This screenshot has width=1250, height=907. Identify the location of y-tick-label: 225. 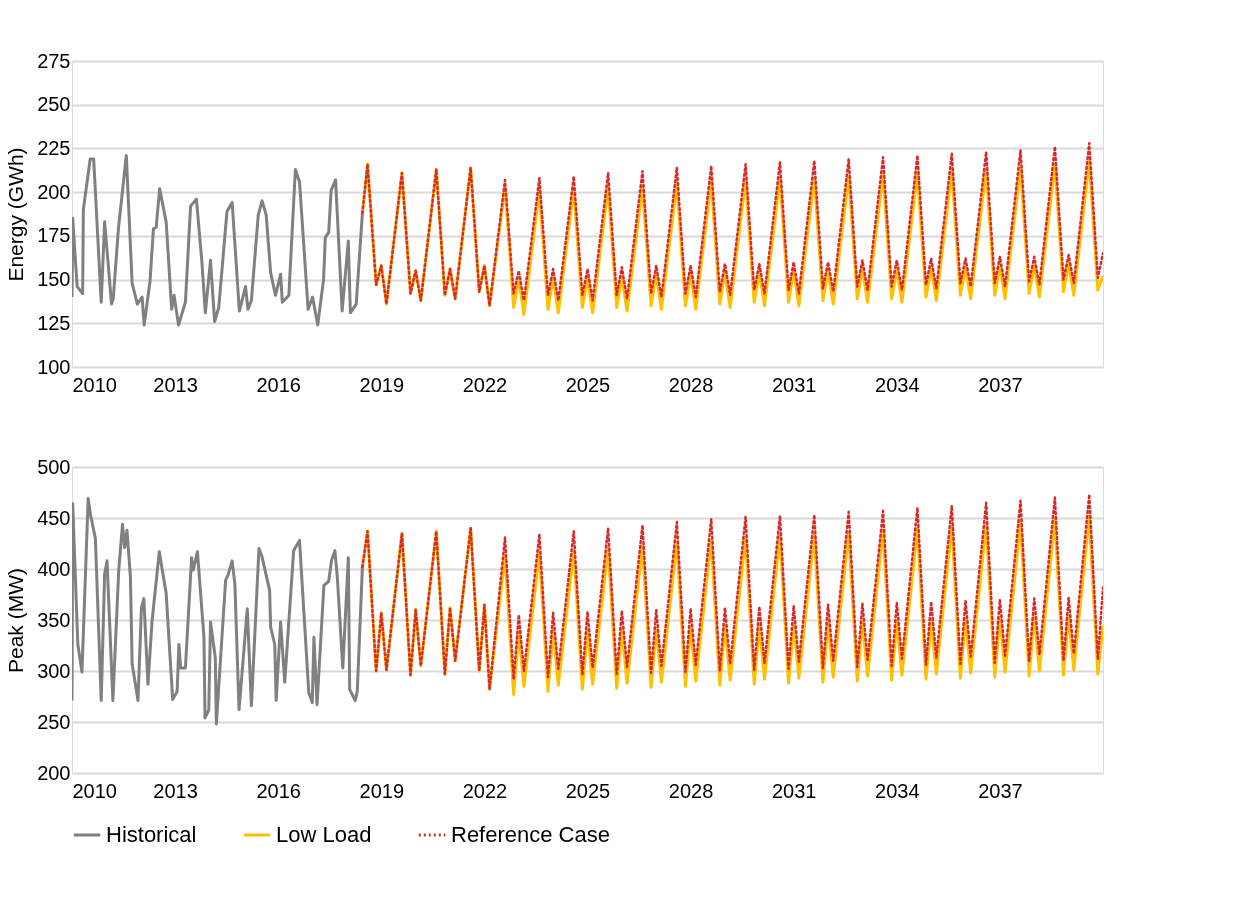
(54, 147).